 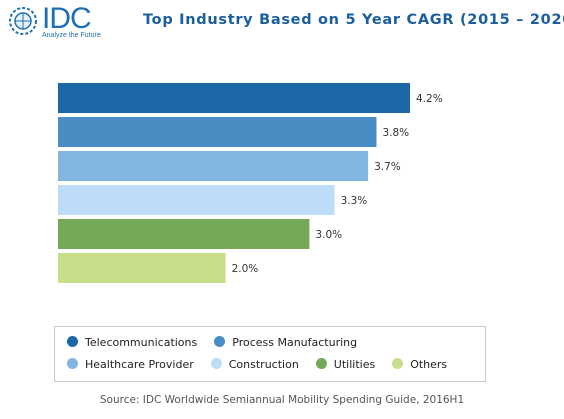 I want to click on legend-label: Process Manufacturing, so click(x=295, y=342).